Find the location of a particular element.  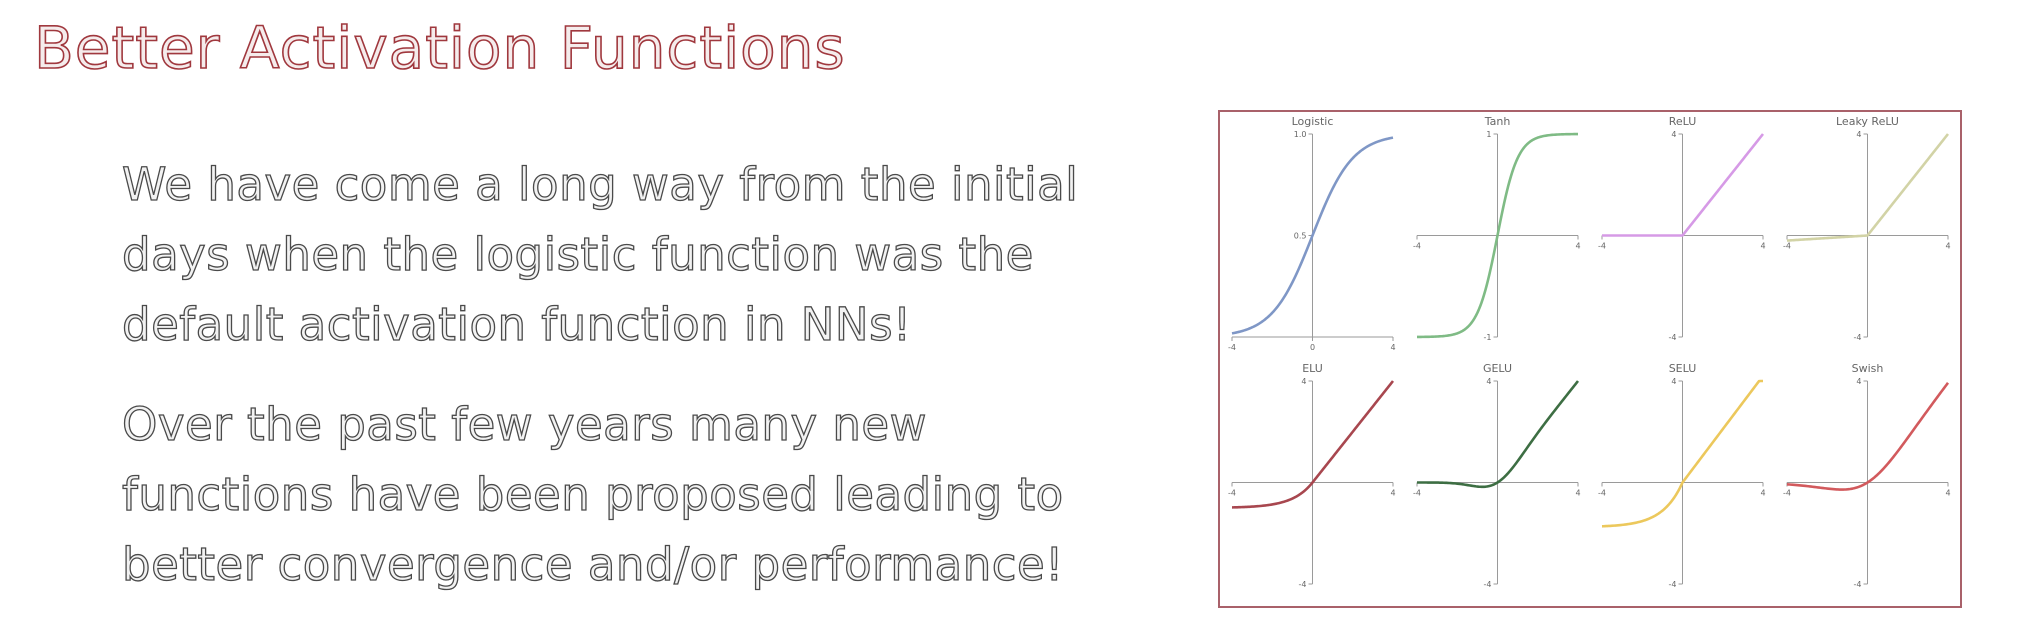

paragraph-line: We have come a long way from the initial is located at coordinates (600, 184).